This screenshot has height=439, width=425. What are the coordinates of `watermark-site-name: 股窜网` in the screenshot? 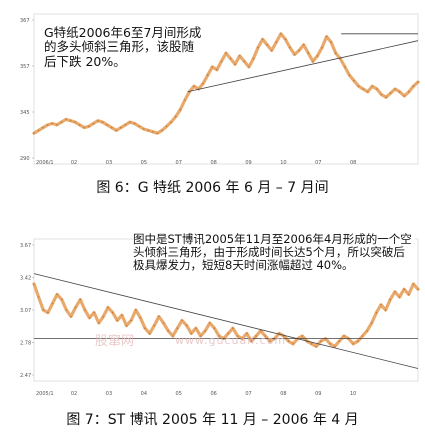 It's located at (115, 341).